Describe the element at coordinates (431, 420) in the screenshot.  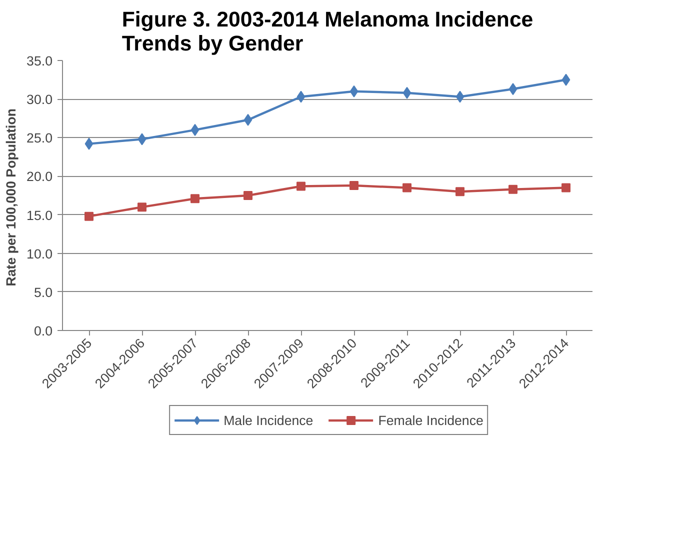
I see `legend-label: Female Incidence` at that location.